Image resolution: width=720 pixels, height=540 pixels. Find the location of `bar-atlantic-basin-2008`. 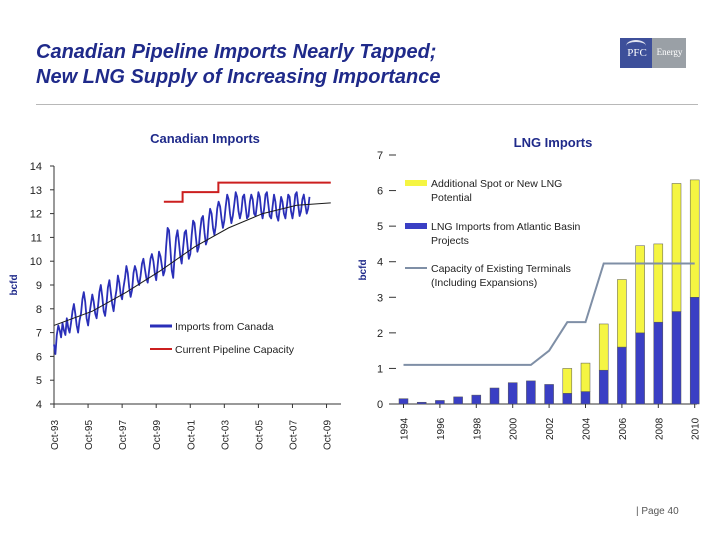

bar-atlantic-basin-2008 is located at coordinates (658, 363).